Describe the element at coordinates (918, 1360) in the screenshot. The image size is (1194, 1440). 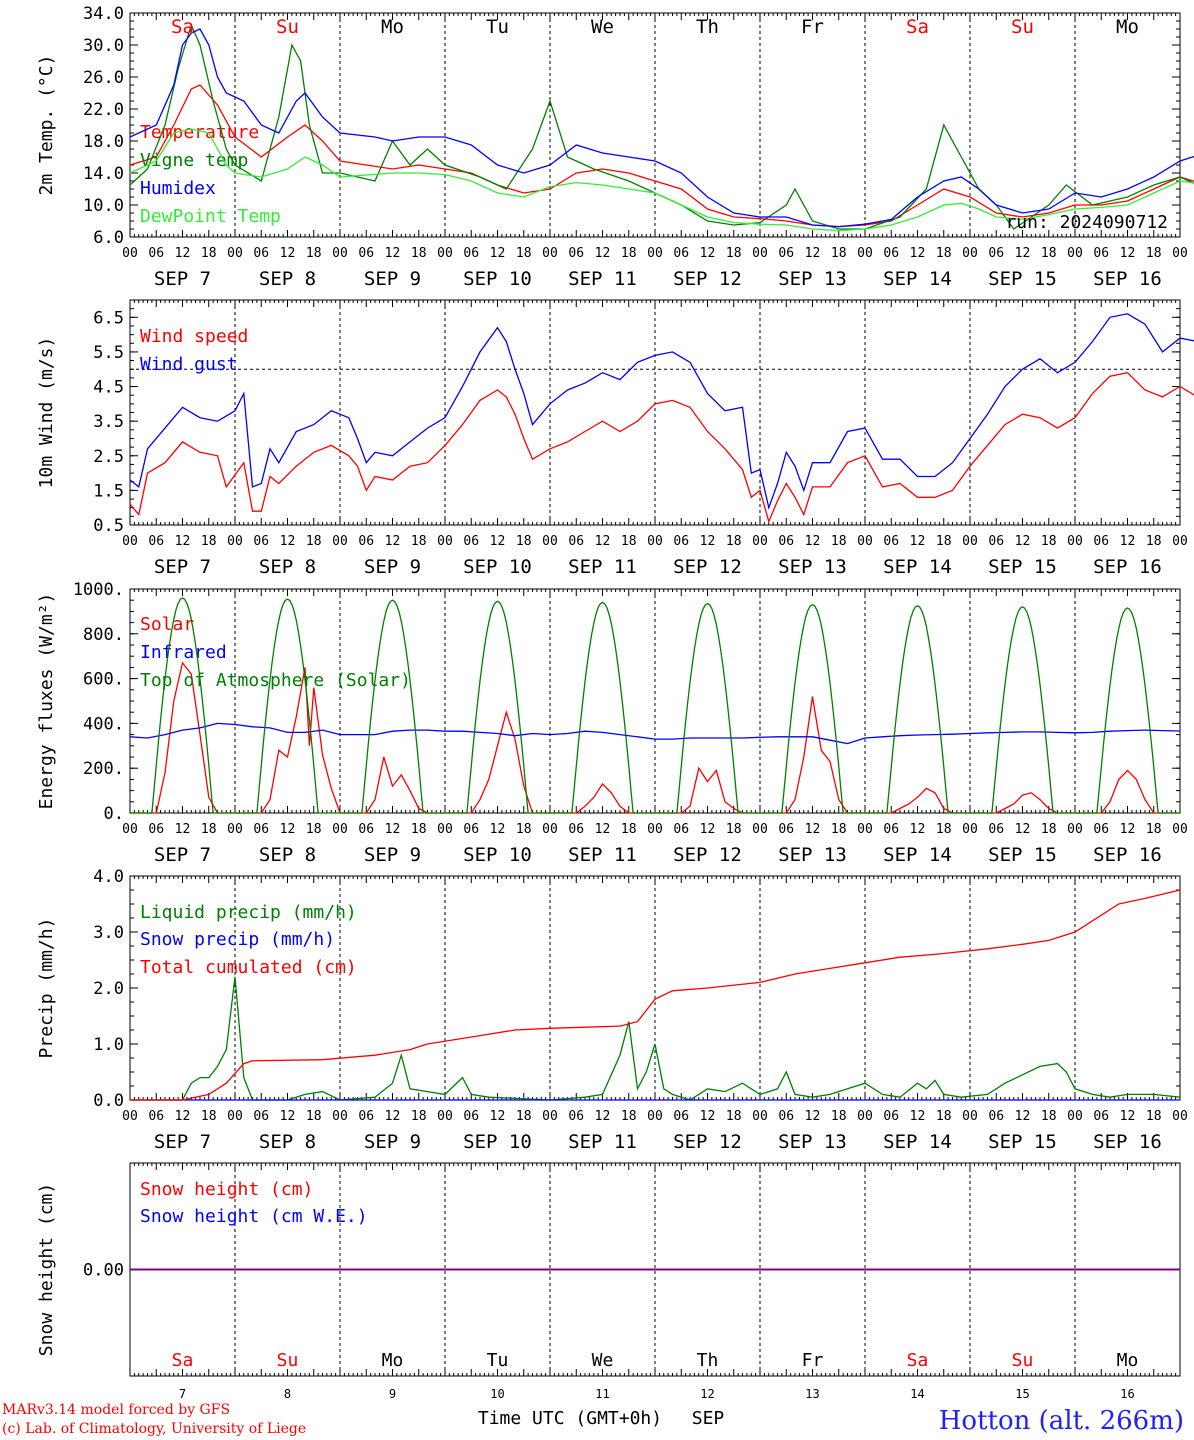
I see `weekday-label-bottom: Sa` at that location.